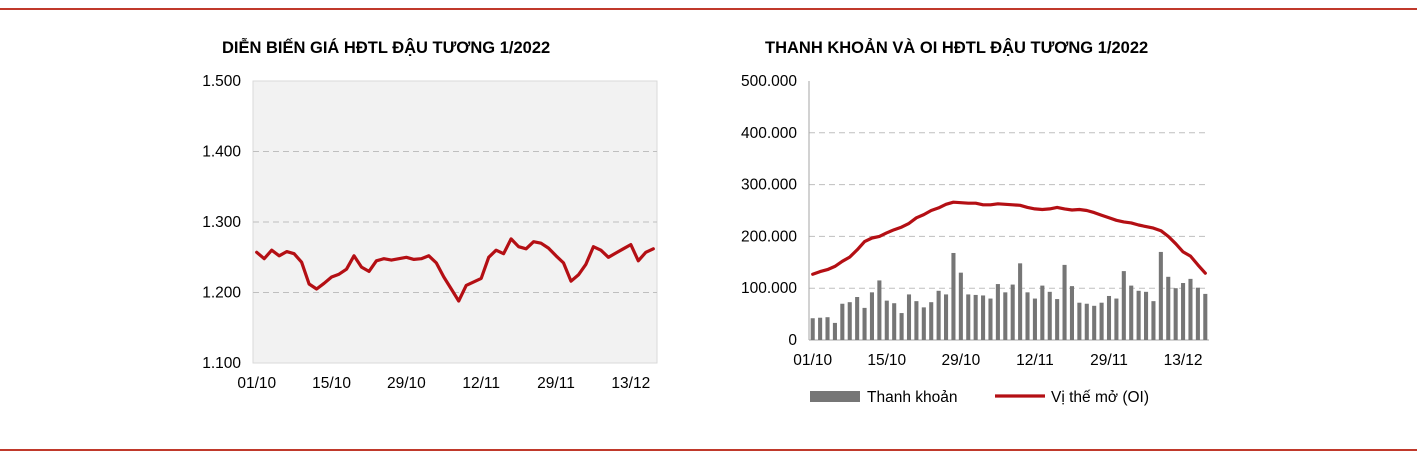 The width and height of the screenshot is (1417, 459). Describe the element at coordinates (708, 9) in the screenshot. I see `top-divider` at that location.